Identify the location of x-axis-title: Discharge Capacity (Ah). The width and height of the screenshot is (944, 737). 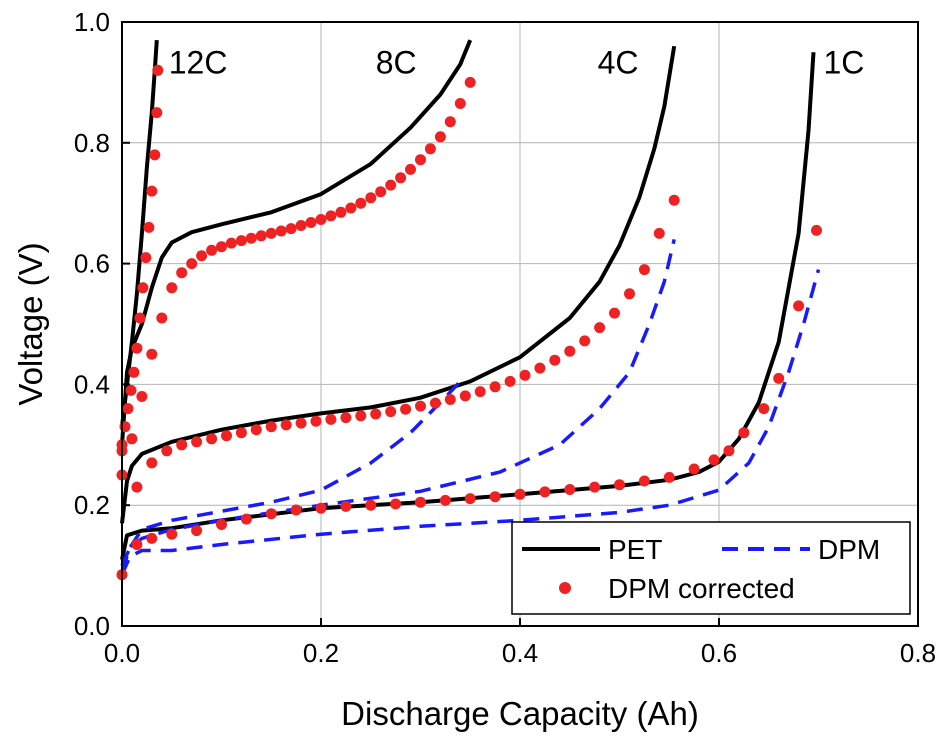
(520, 713).